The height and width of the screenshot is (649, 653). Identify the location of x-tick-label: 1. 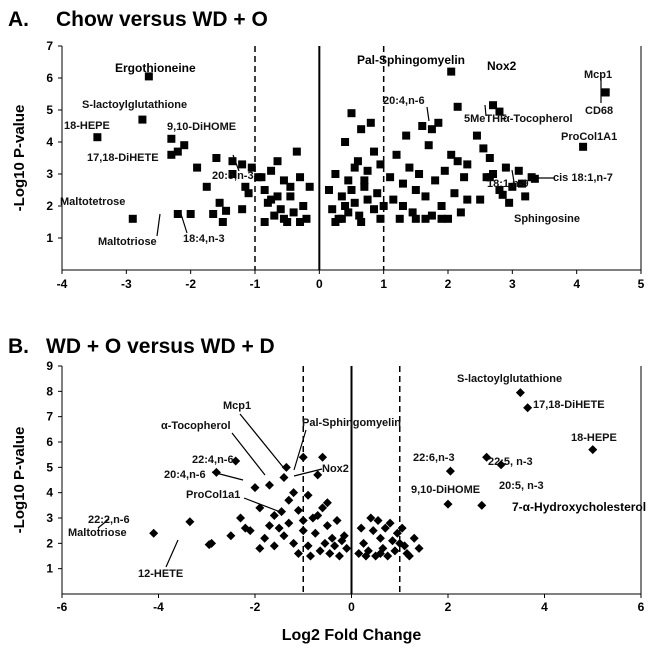
(383, 284).